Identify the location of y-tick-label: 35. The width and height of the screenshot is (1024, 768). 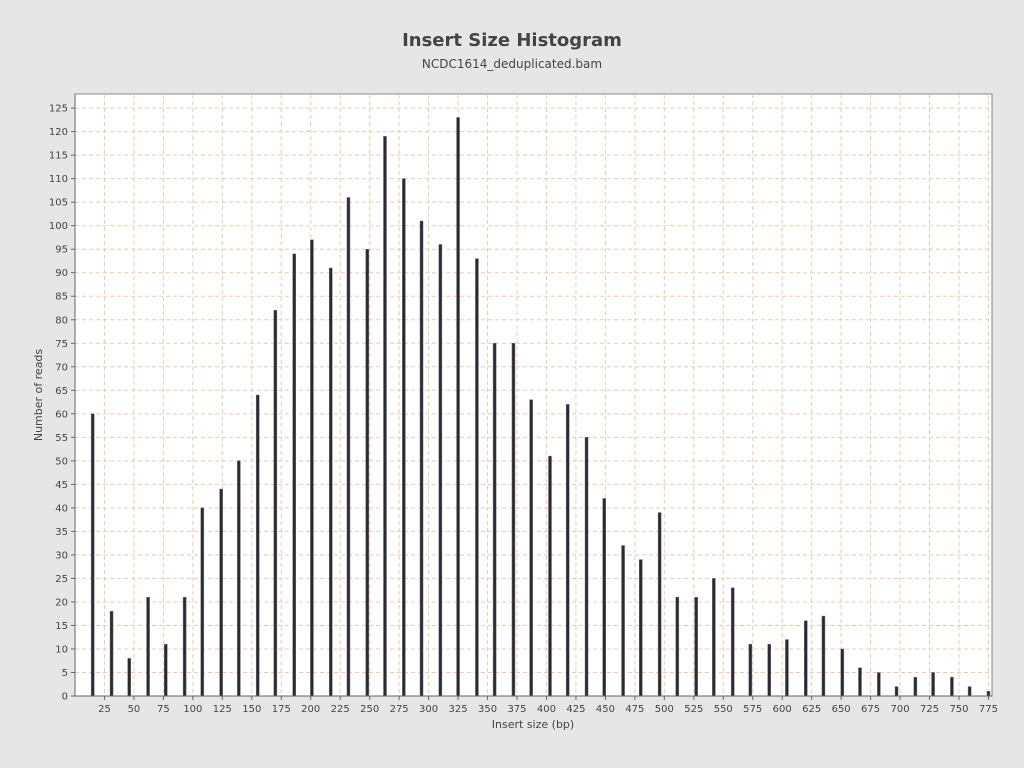
(61, 532).